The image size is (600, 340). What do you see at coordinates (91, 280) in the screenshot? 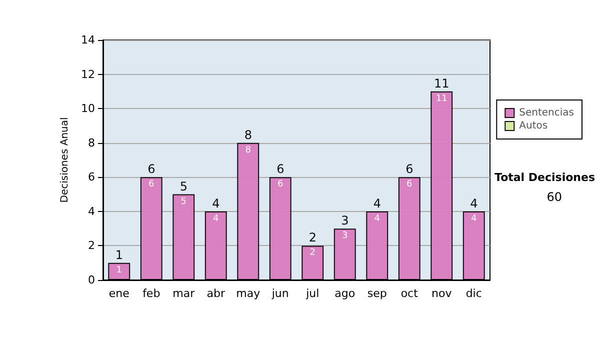
I see `y-tick-label: 0` at bounding box center [91, 280].